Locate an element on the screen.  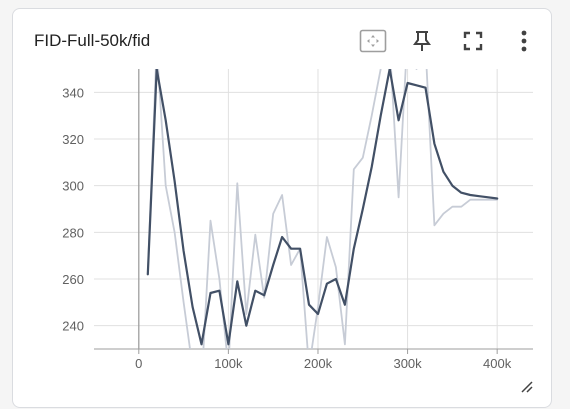
fullscreen-icon is located at coordinates (473, 41).